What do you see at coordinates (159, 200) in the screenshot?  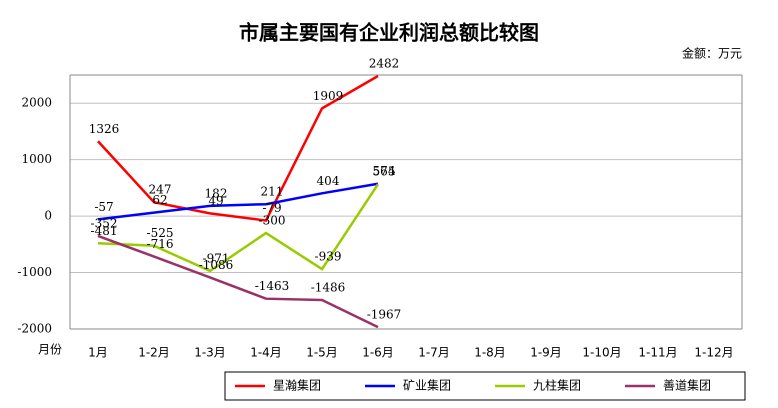 I see `data-label: 62` at bounding box center [159, 200].